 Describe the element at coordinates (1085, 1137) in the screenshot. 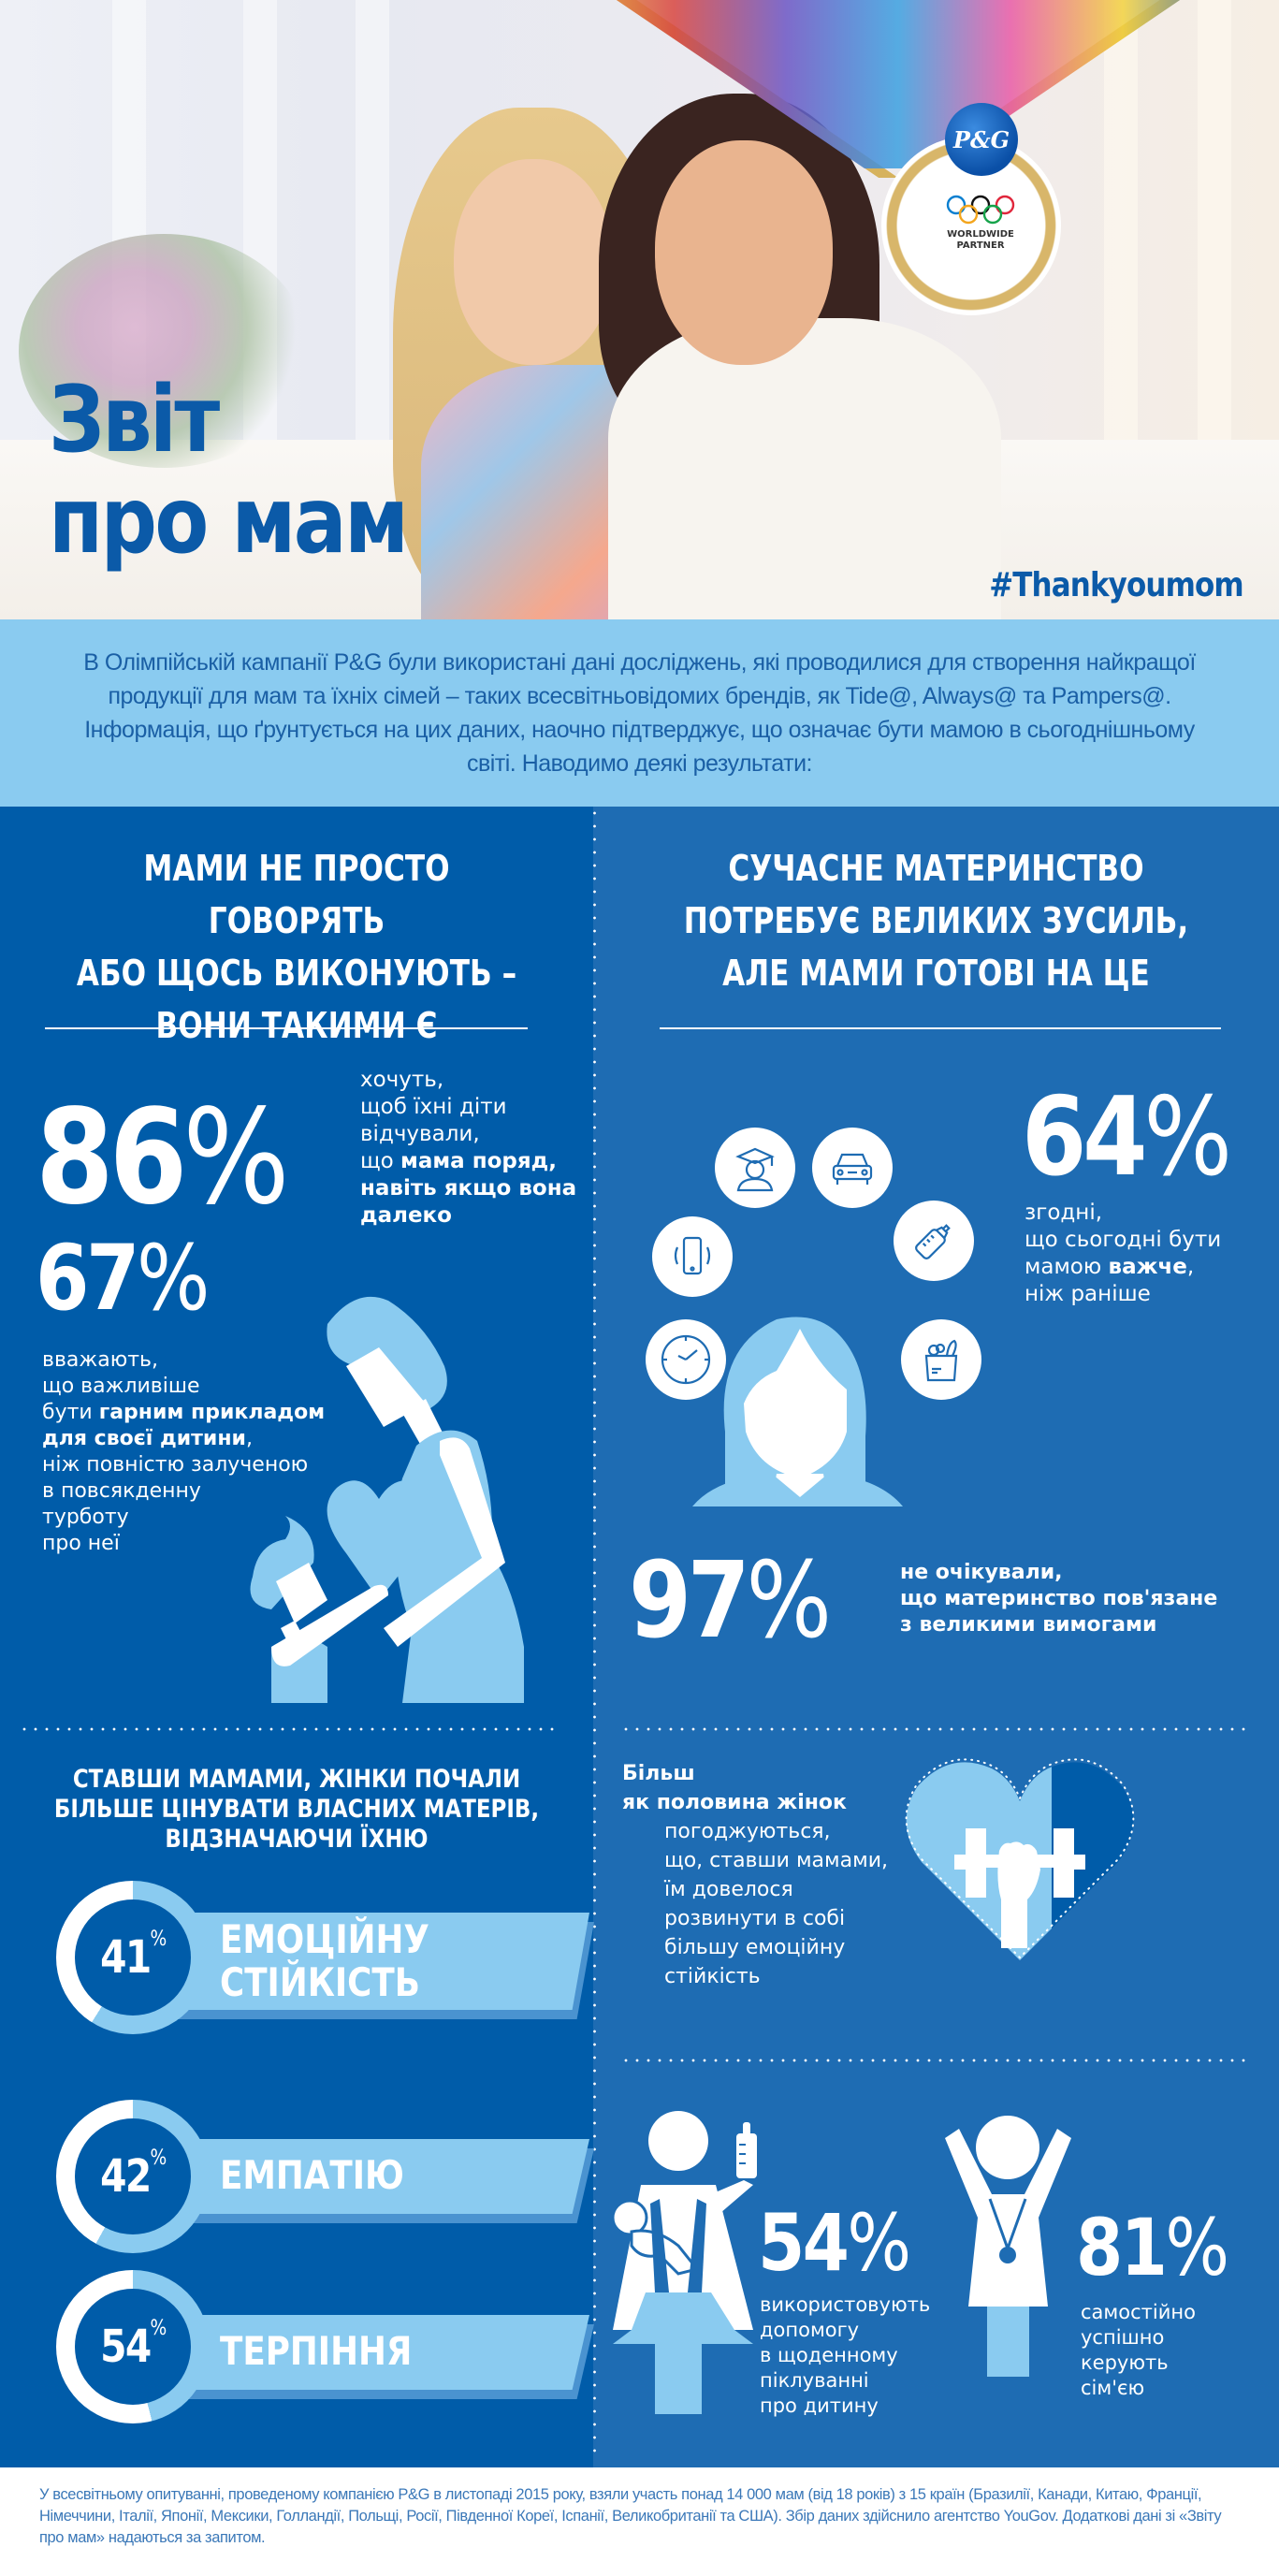

I see `stat-value: 64` at that location.